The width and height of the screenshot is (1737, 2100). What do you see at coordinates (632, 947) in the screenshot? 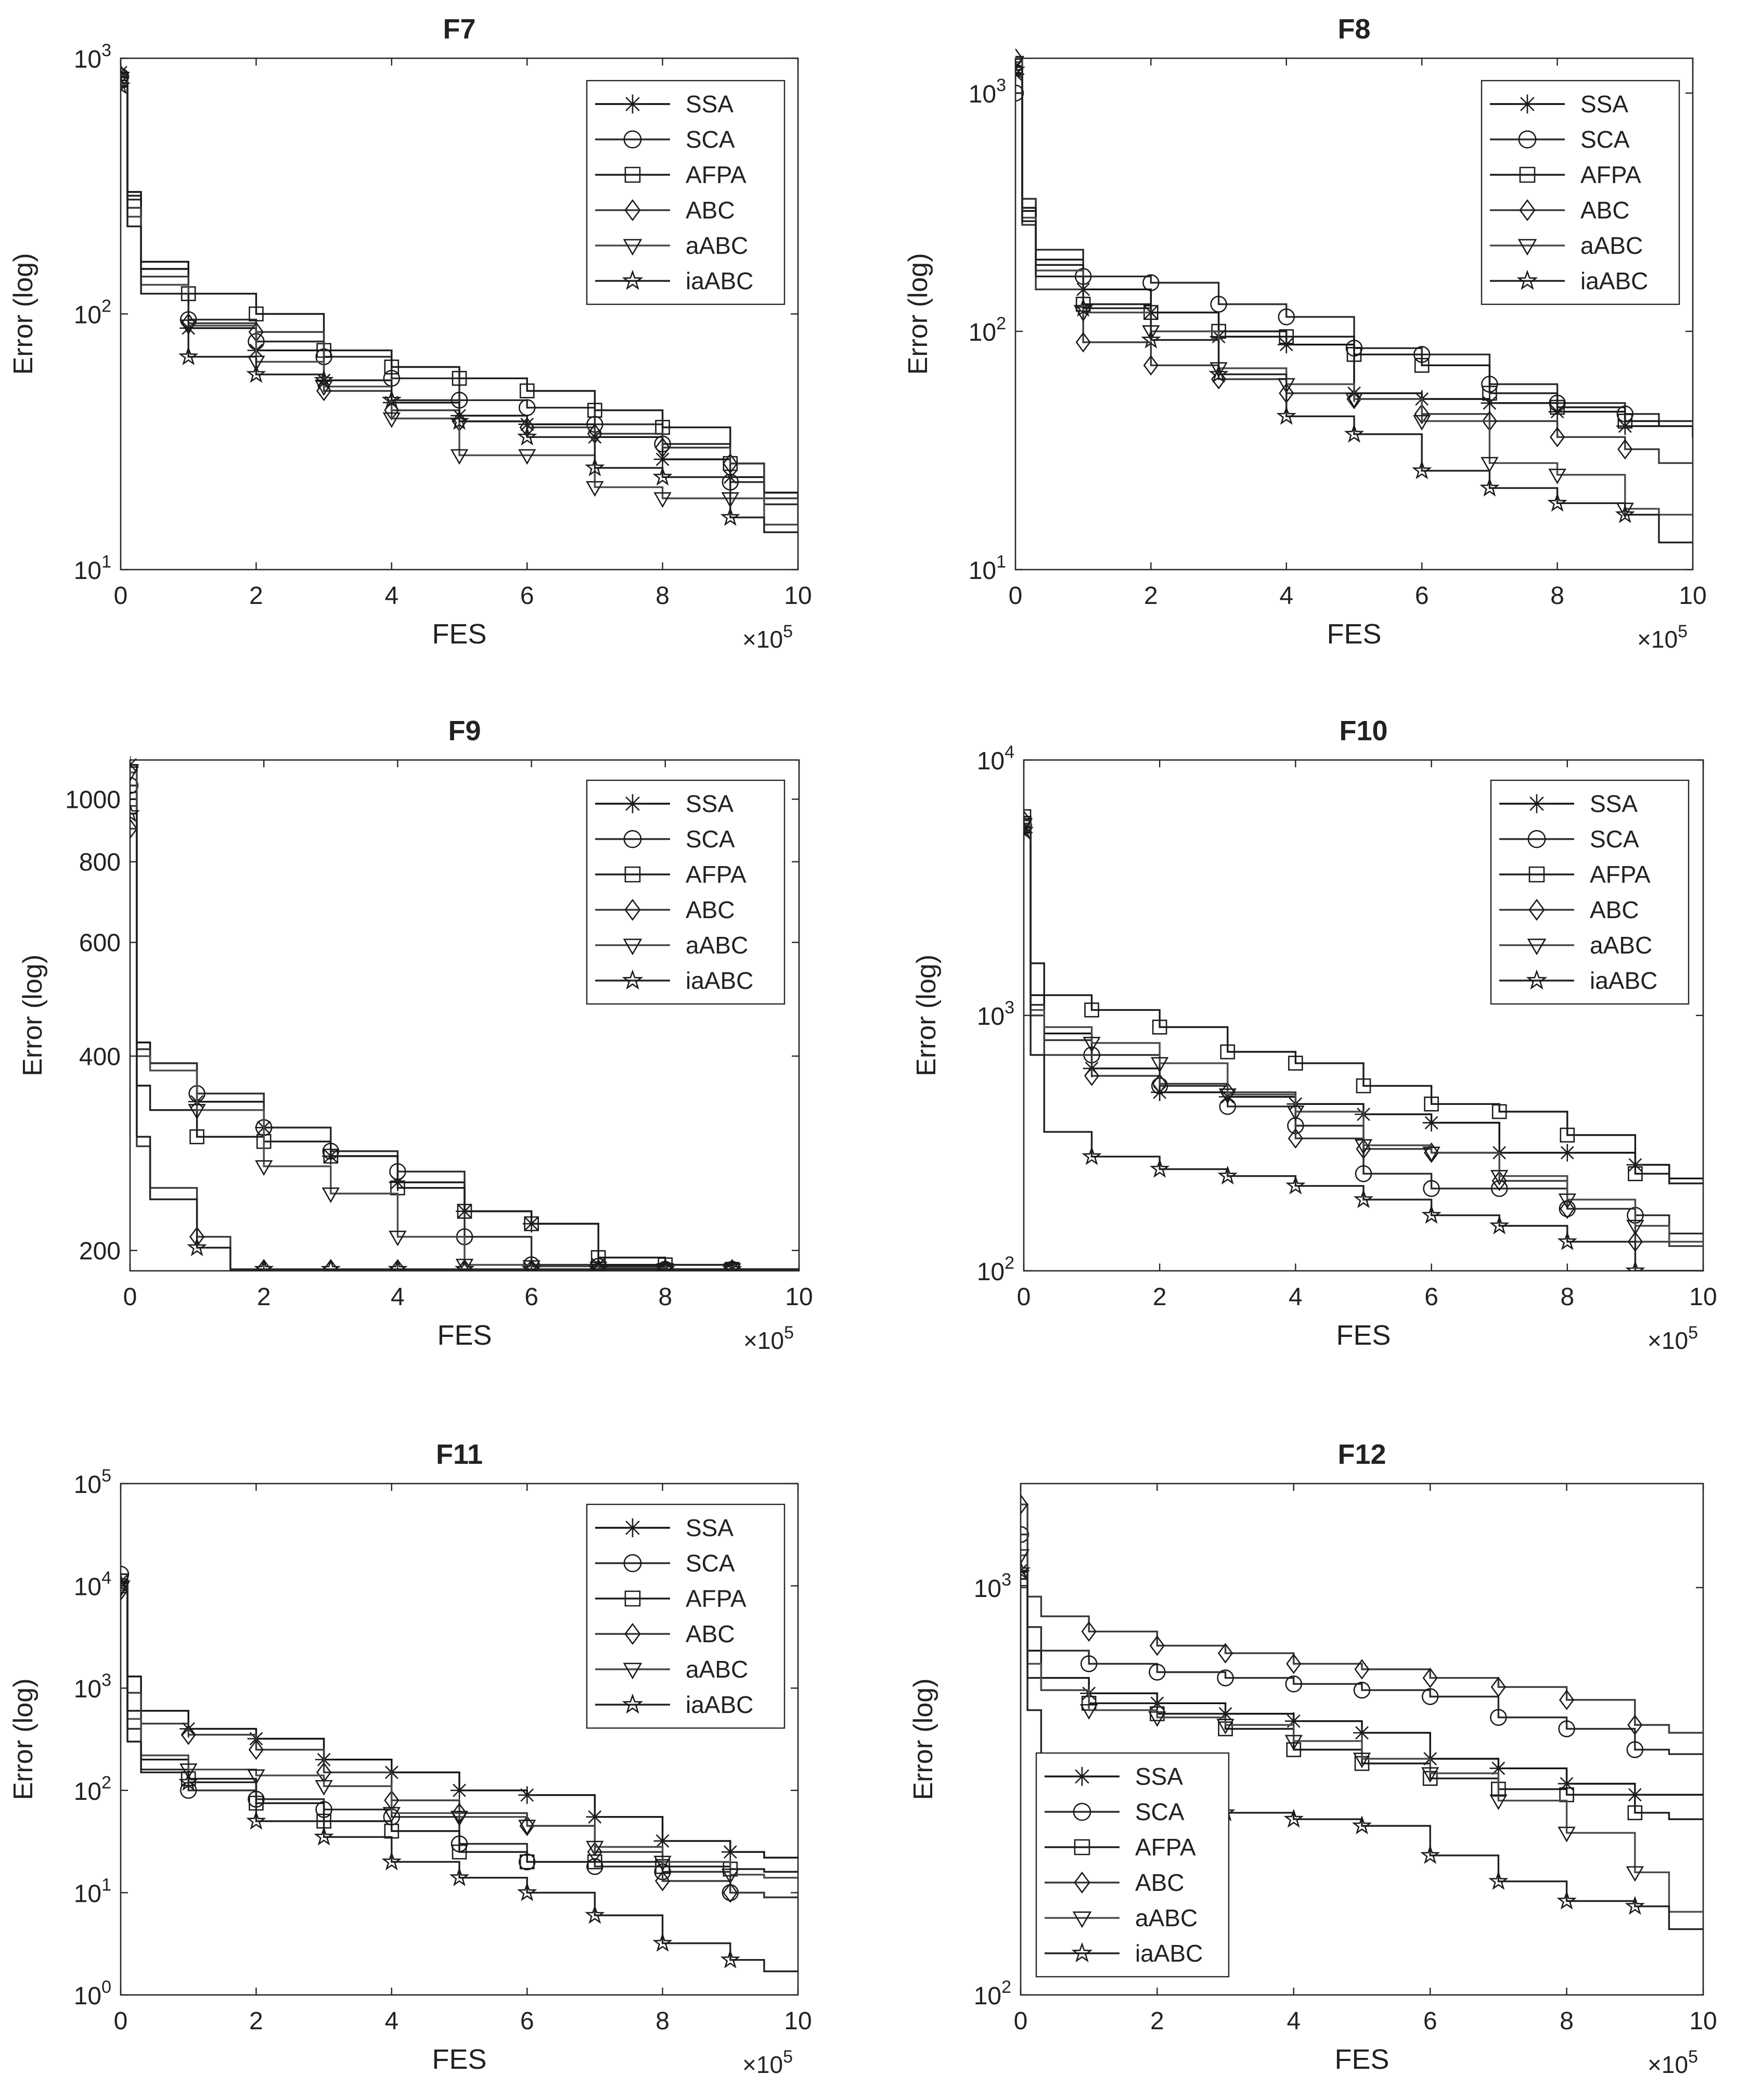
I see `legend-marker-aabc` at bounding box center [632, 947].